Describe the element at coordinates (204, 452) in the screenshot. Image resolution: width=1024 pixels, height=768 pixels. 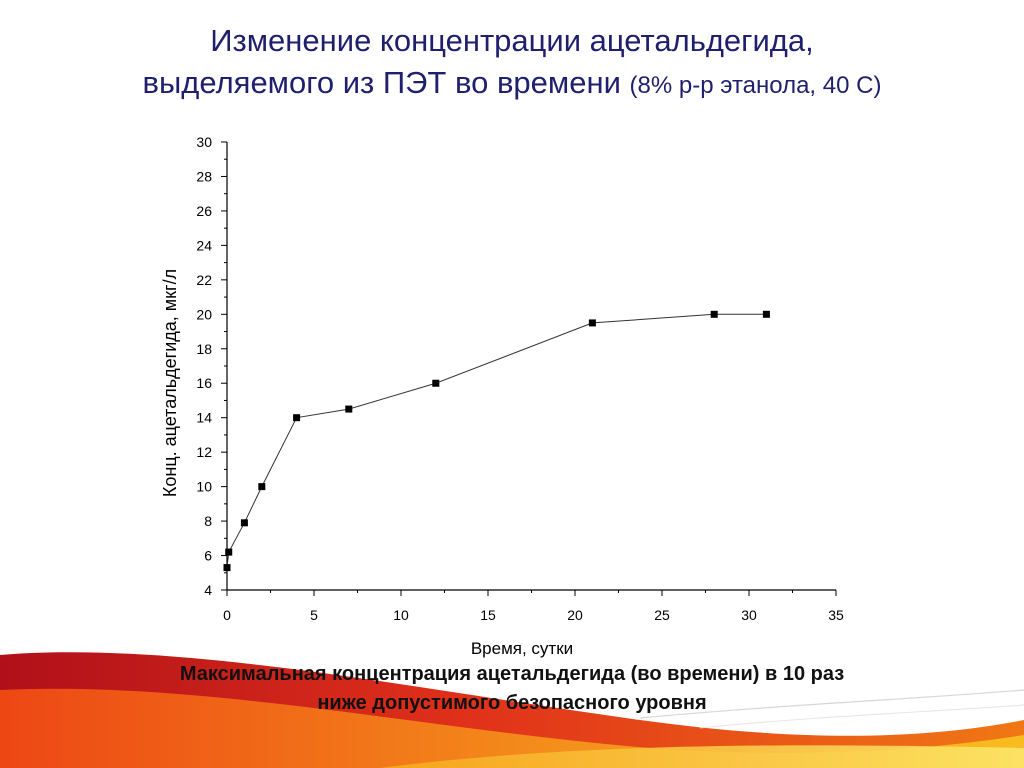
I see `y-tick-label: 12` at that location.